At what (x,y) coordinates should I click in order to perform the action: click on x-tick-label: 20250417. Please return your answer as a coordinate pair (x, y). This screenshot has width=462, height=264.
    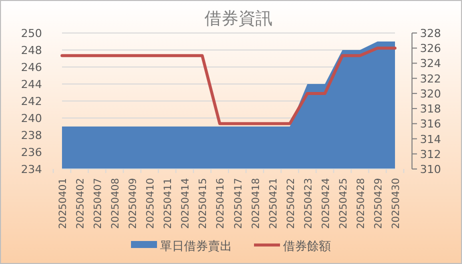
    Looking at the image, I should click on (238, 203).